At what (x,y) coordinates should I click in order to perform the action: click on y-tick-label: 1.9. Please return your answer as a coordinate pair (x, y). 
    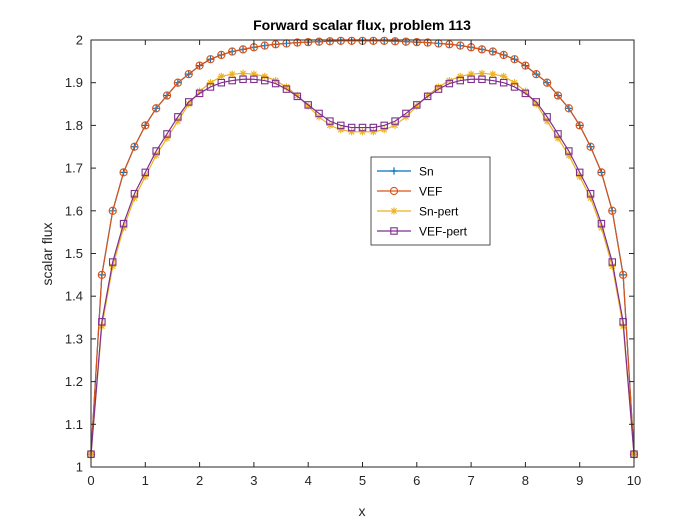
    Looking at the image, I should click on (74, 82).